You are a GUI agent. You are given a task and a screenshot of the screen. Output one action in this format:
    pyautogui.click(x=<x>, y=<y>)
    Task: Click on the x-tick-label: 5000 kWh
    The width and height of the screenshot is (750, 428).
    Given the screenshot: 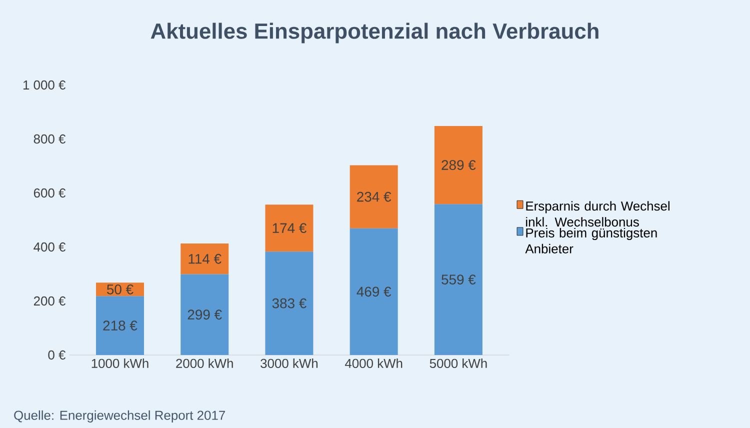 What is the action you would take?
    pyautogui.click(x=458, y=363)
    